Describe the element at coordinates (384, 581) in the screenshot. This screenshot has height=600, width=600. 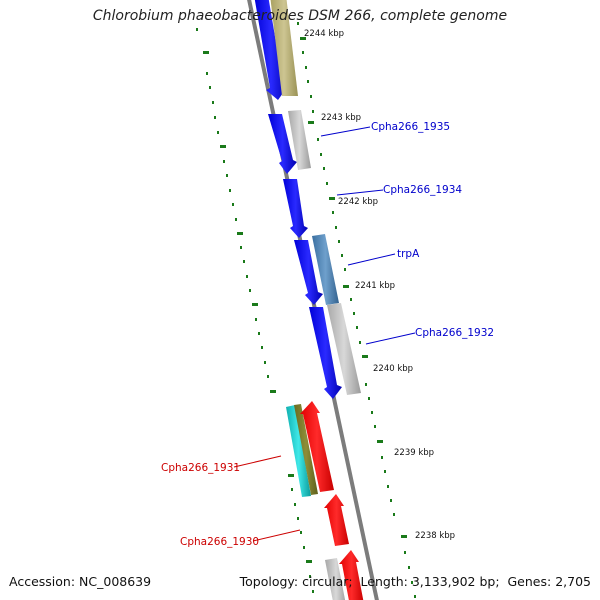
I see `length-label: Length:` at that location.